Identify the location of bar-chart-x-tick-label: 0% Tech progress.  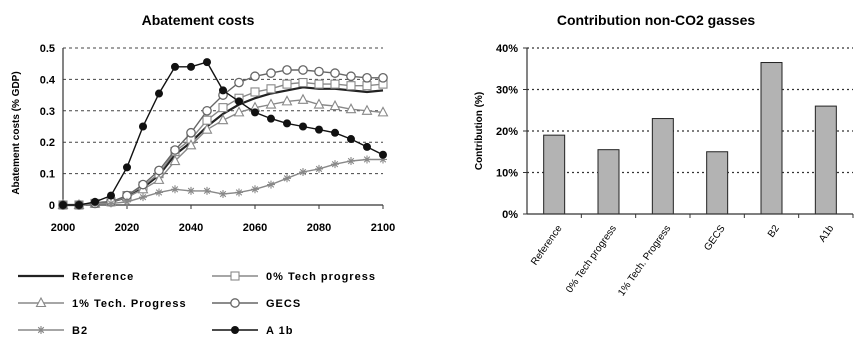
(591, 259).